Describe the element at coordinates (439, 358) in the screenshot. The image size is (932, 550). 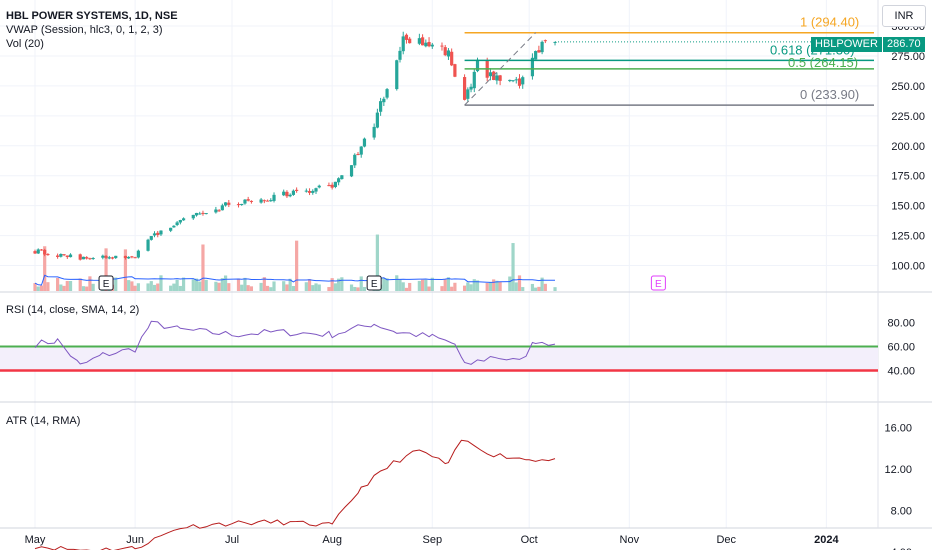
I see `rsi-background` at that location.